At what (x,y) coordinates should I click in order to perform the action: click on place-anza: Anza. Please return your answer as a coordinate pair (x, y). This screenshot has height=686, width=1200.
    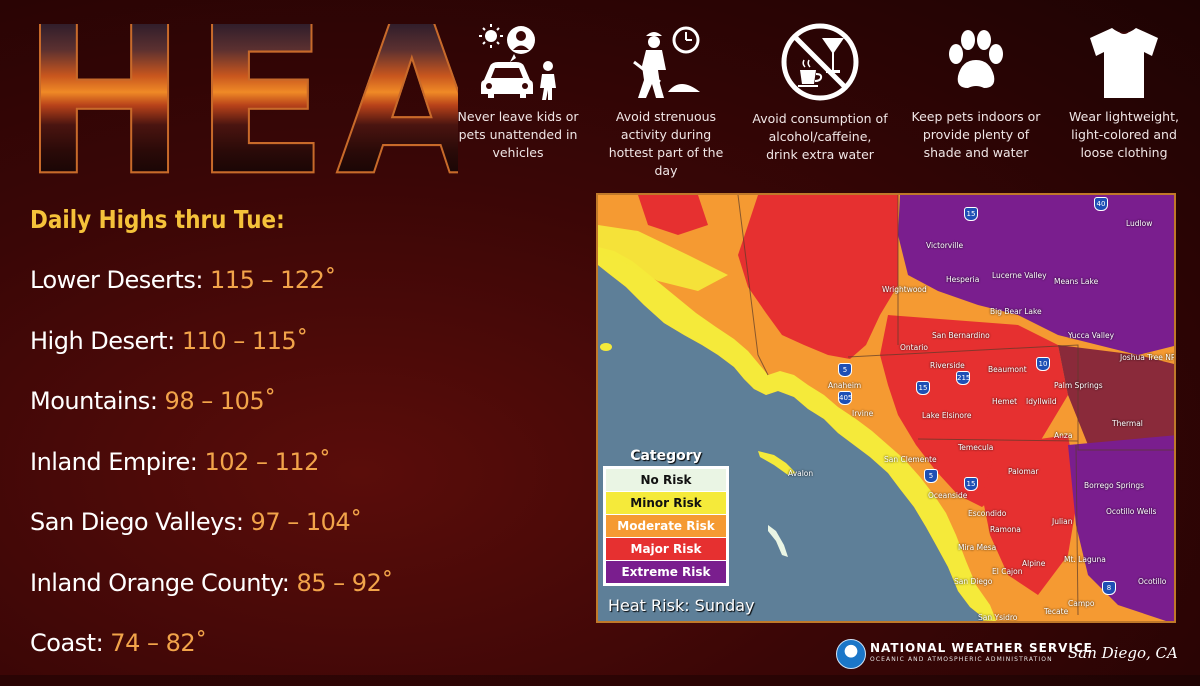
    Looking at the image, I should click on (1063, 435).